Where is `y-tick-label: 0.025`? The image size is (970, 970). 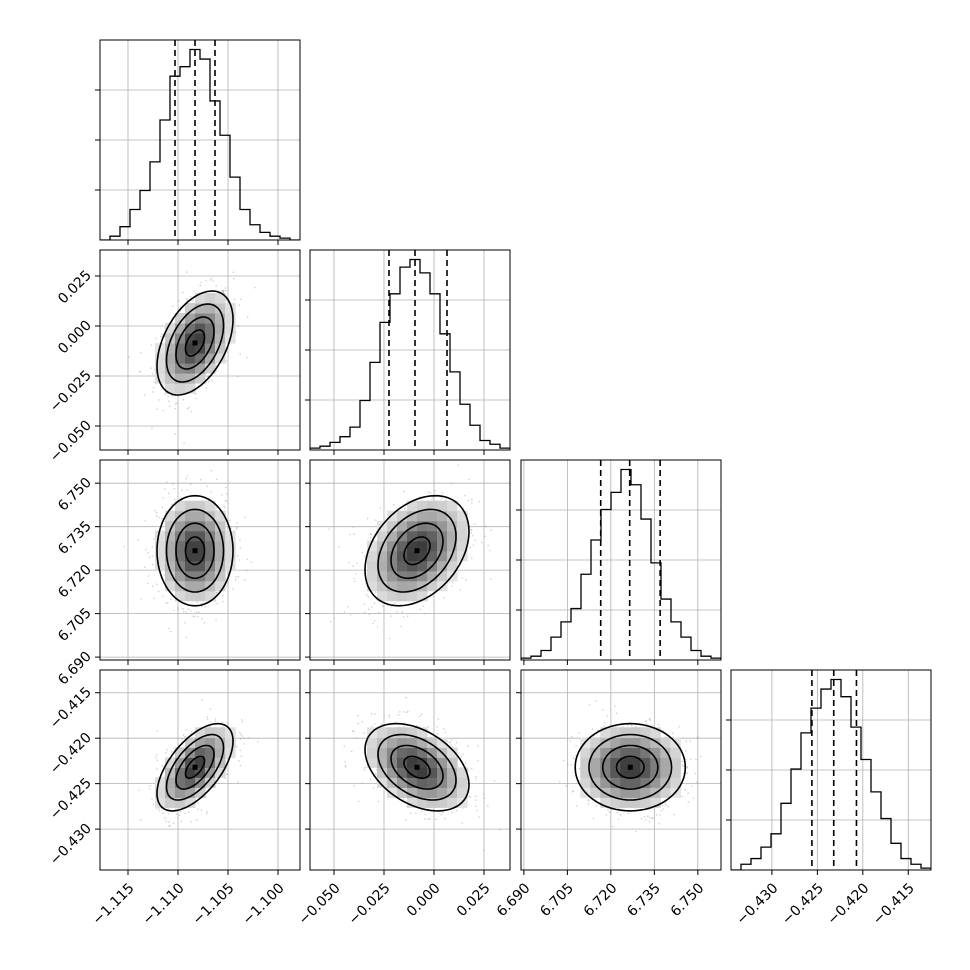 y-tick-label: 0.025 is located at coordinates (75, 288).